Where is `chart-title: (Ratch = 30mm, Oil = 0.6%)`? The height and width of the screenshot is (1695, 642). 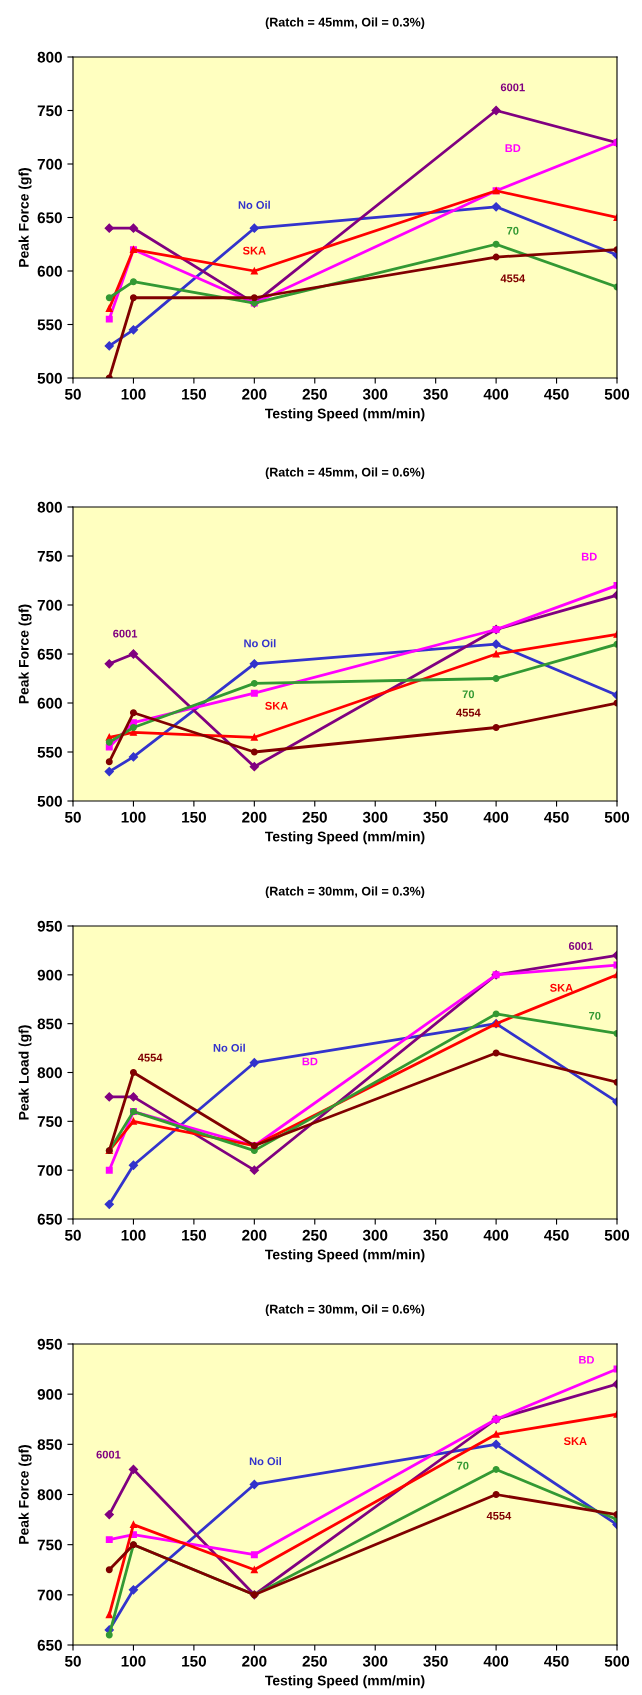
chart-title: (Ratch = 30mm, Oil = 0.6%) is located at coordinates (345, 1310).